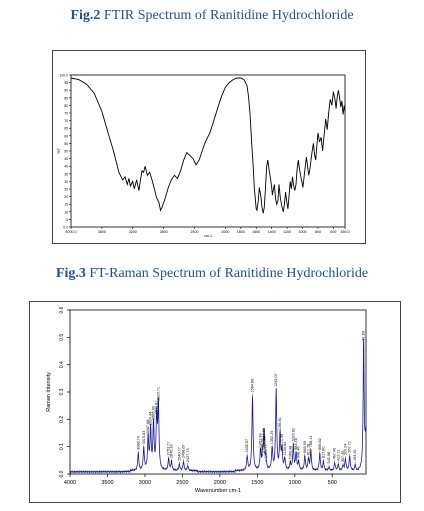 The width and height of the screenshot is (424, 511). What do you see at coordinates (329, 458) in the screenshot?
I see `peak-label: 542.98` at bounding box center [329, 458].